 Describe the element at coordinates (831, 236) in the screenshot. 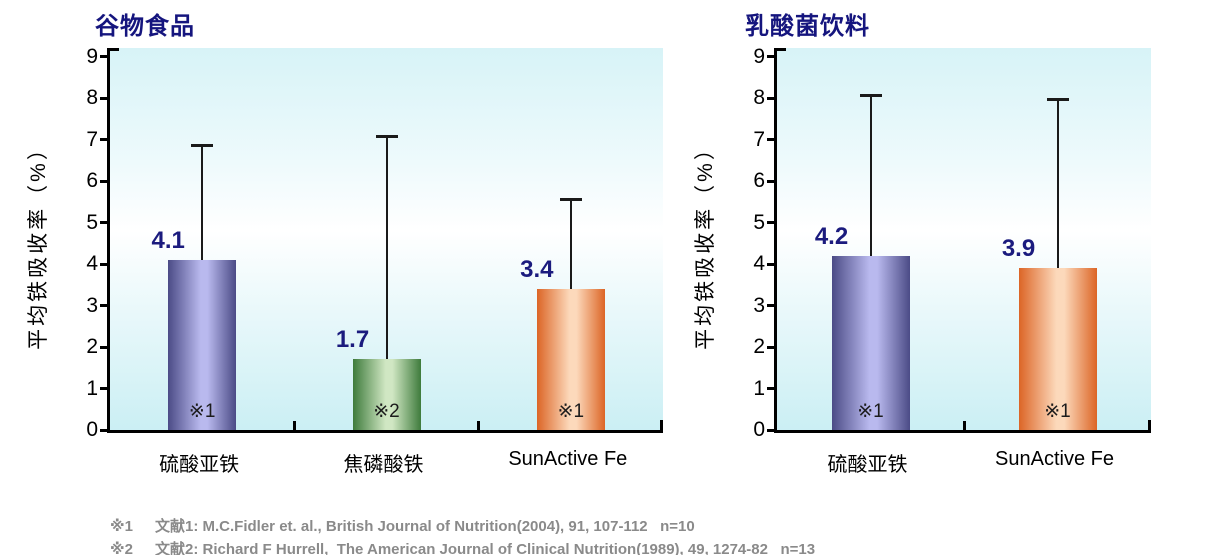

I see `bar-value-label: 4.2` at that location.